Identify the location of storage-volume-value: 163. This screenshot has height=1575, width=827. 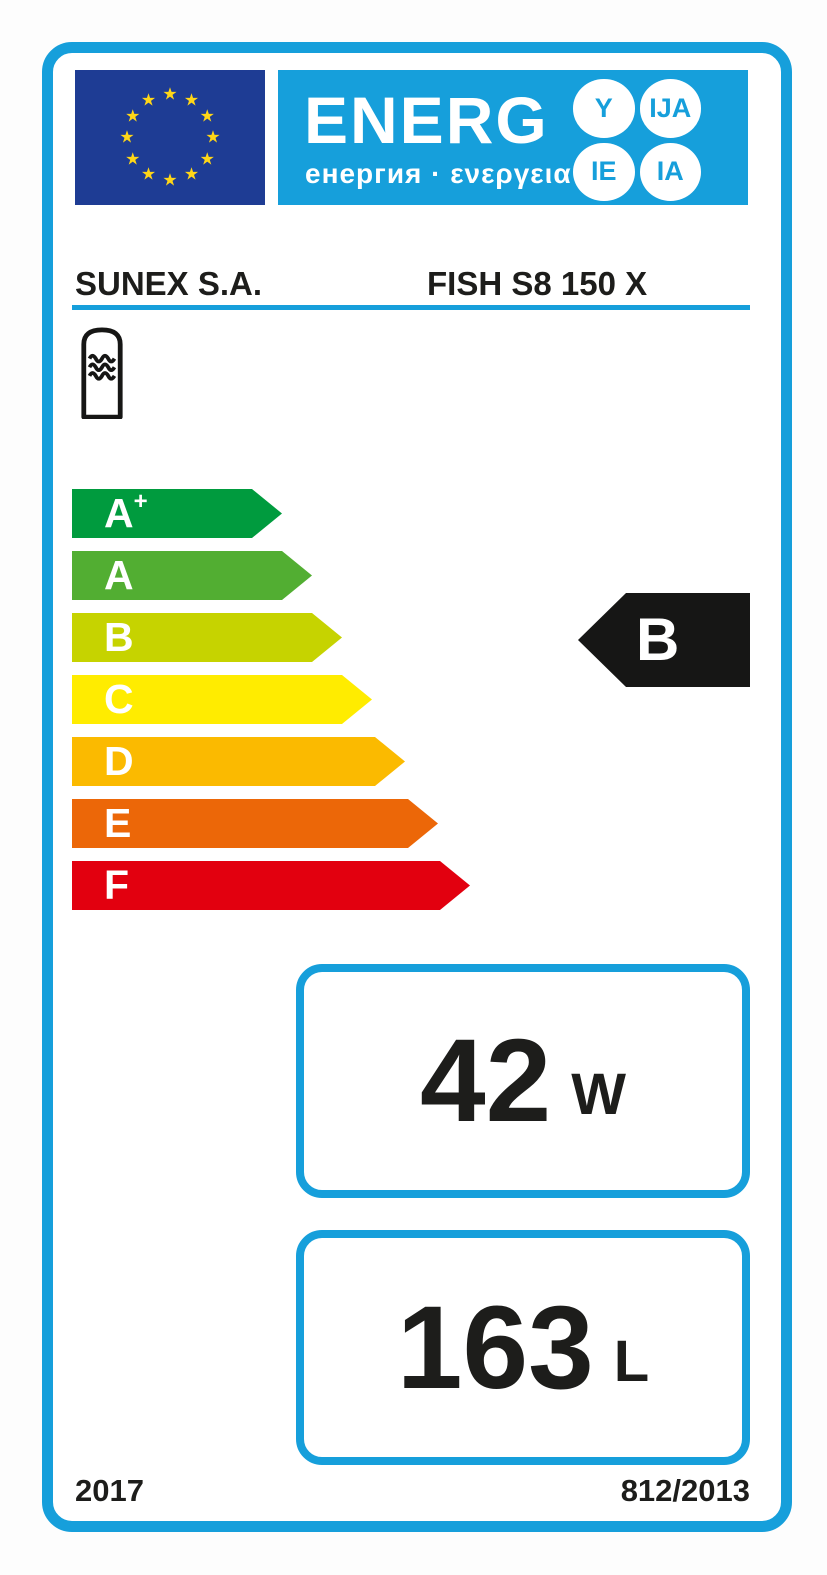
(495, 1347).